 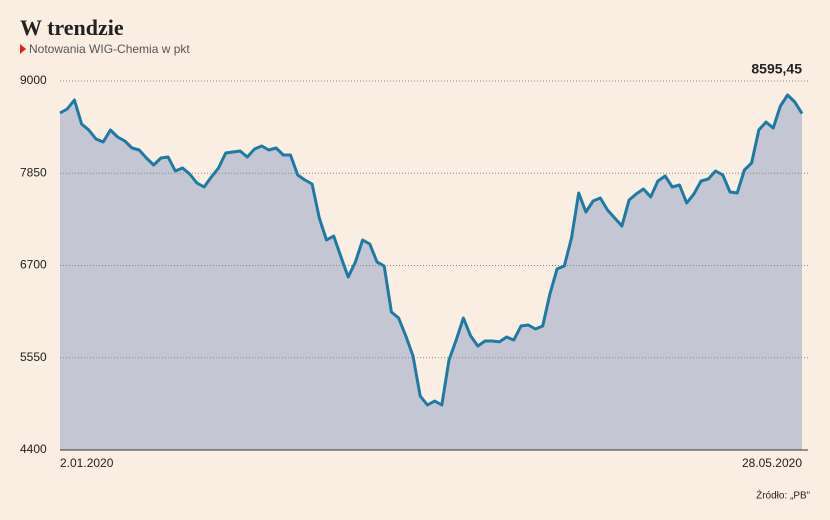 I want to click on x-tick-label: 2.01.2020, so click(x=87, y=463).